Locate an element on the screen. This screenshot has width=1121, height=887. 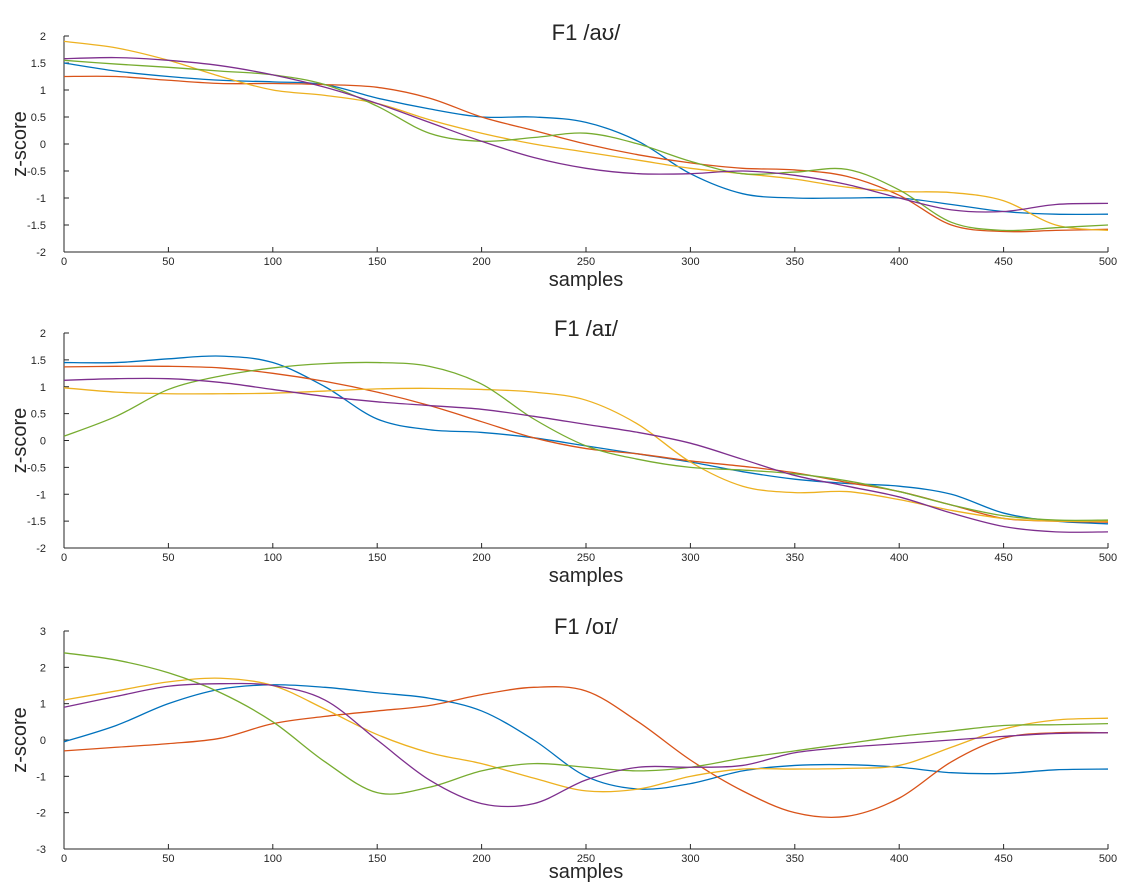
y-tick-label: -3 is located at coordinates (41, 850).